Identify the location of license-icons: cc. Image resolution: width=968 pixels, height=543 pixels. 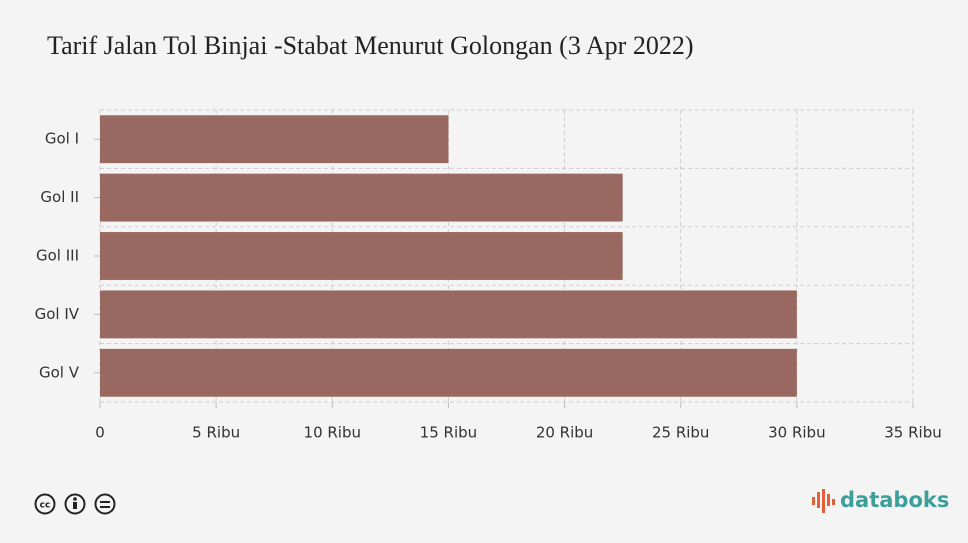
(75, 504).